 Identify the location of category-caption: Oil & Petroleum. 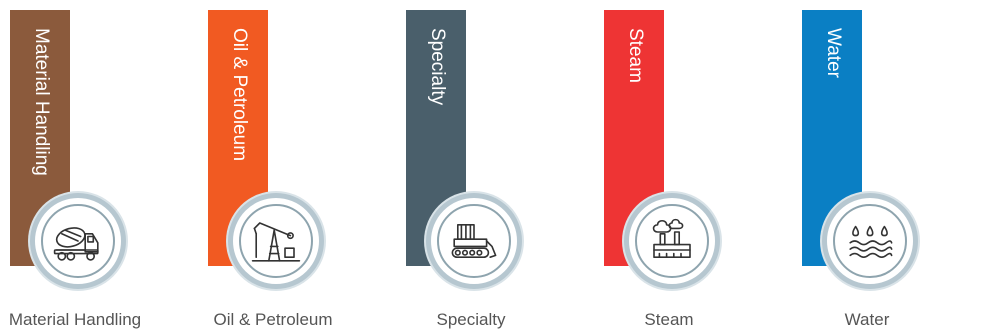
(273, 319).